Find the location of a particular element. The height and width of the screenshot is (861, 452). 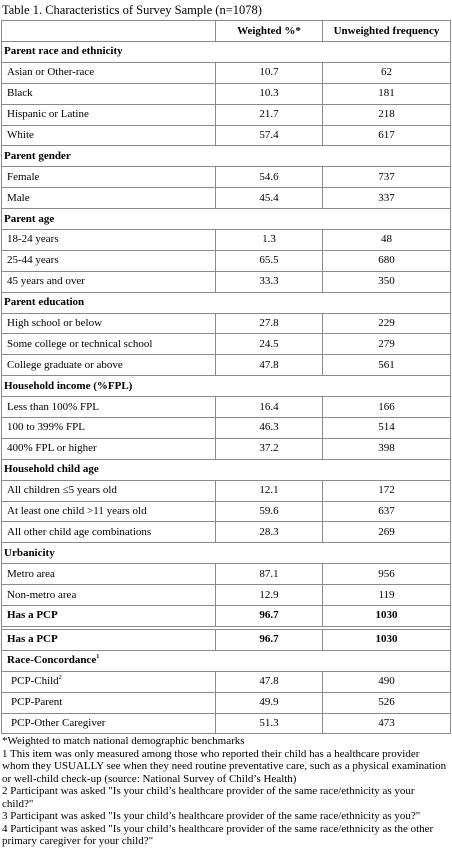

table-row: PCP-Other Caregiver 51.3 473 is located at coordinates (226, 723).